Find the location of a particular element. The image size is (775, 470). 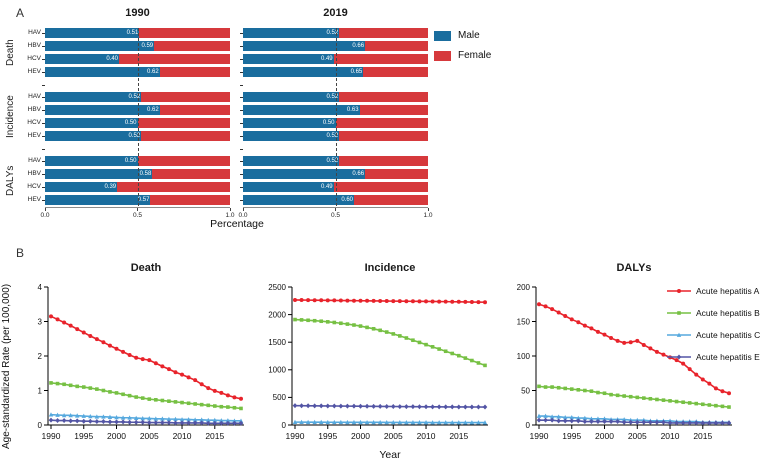

bar-value-label: 0.51 is located at coordinates (132, 33).